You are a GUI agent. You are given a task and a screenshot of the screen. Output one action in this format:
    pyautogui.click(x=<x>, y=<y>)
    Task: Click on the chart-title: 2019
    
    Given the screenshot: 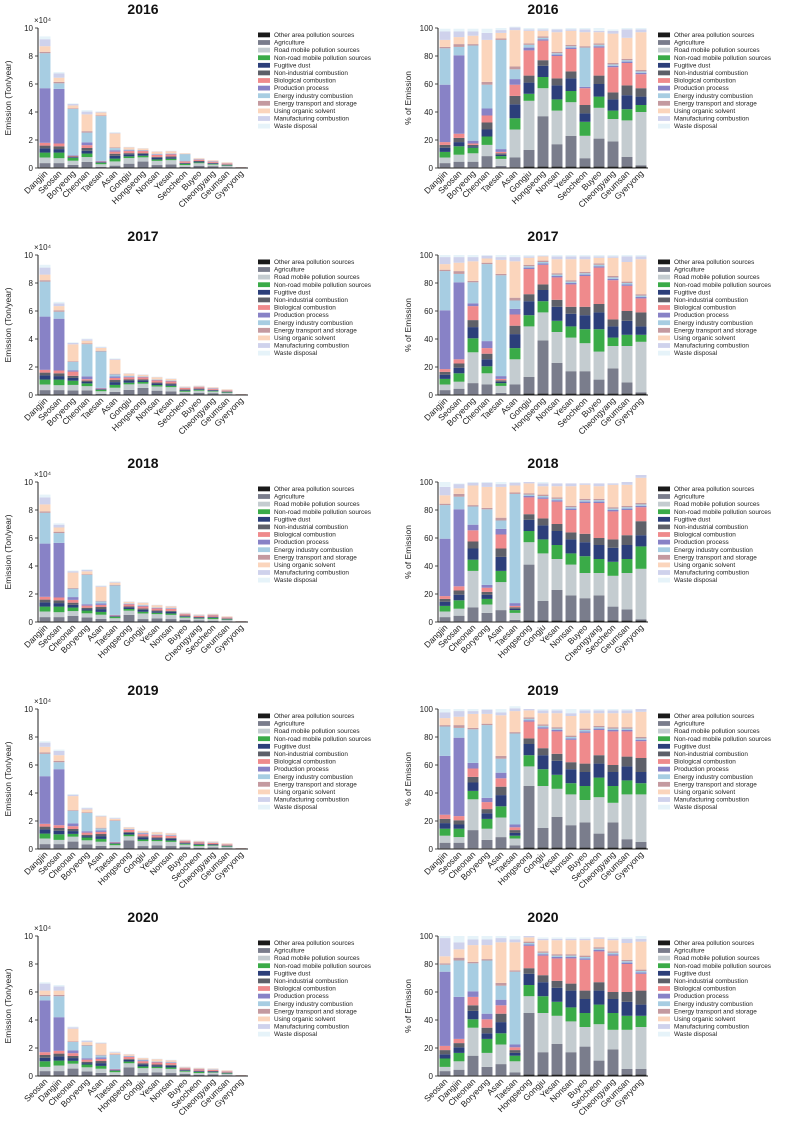 What is the action you would take?
    pyautogui.click(x=142, y=690)
    